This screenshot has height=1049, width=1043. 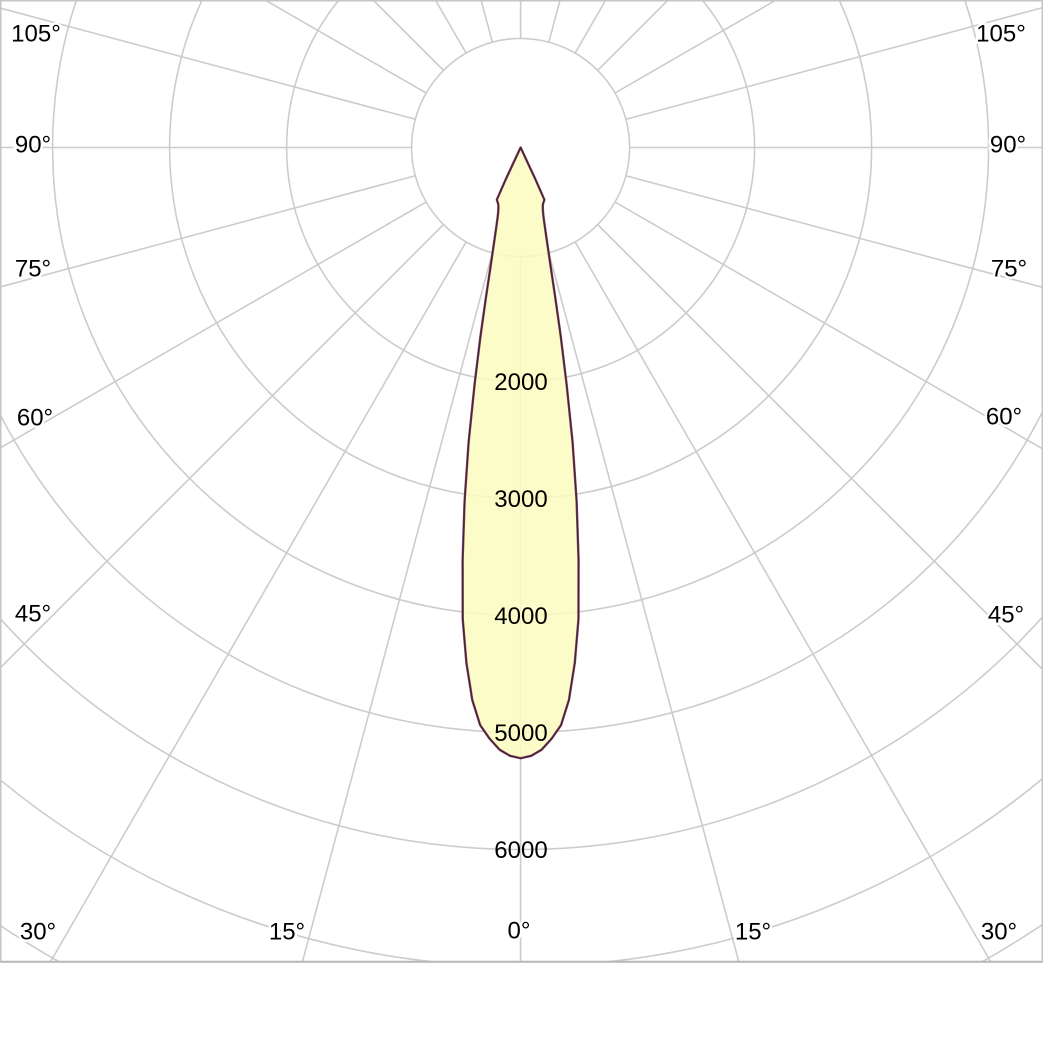 I want to click on ring-label: 2000, so click(x=520, y=382).